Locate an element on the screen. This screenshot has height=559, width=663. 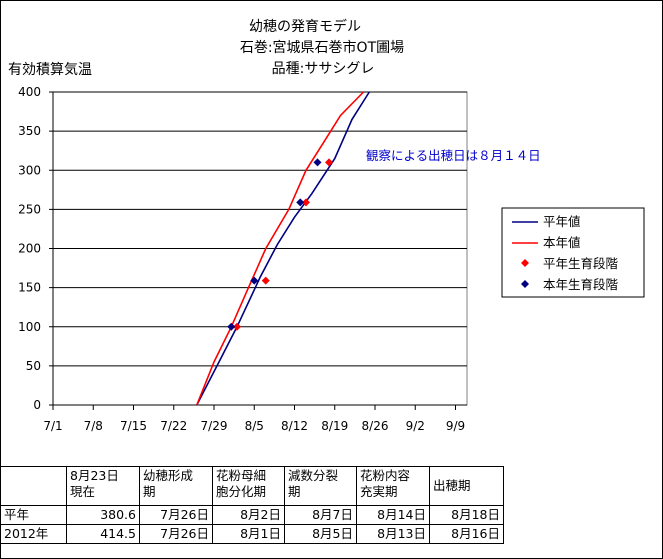
table-cell: 380.6 is located at coordinates (103, 515).